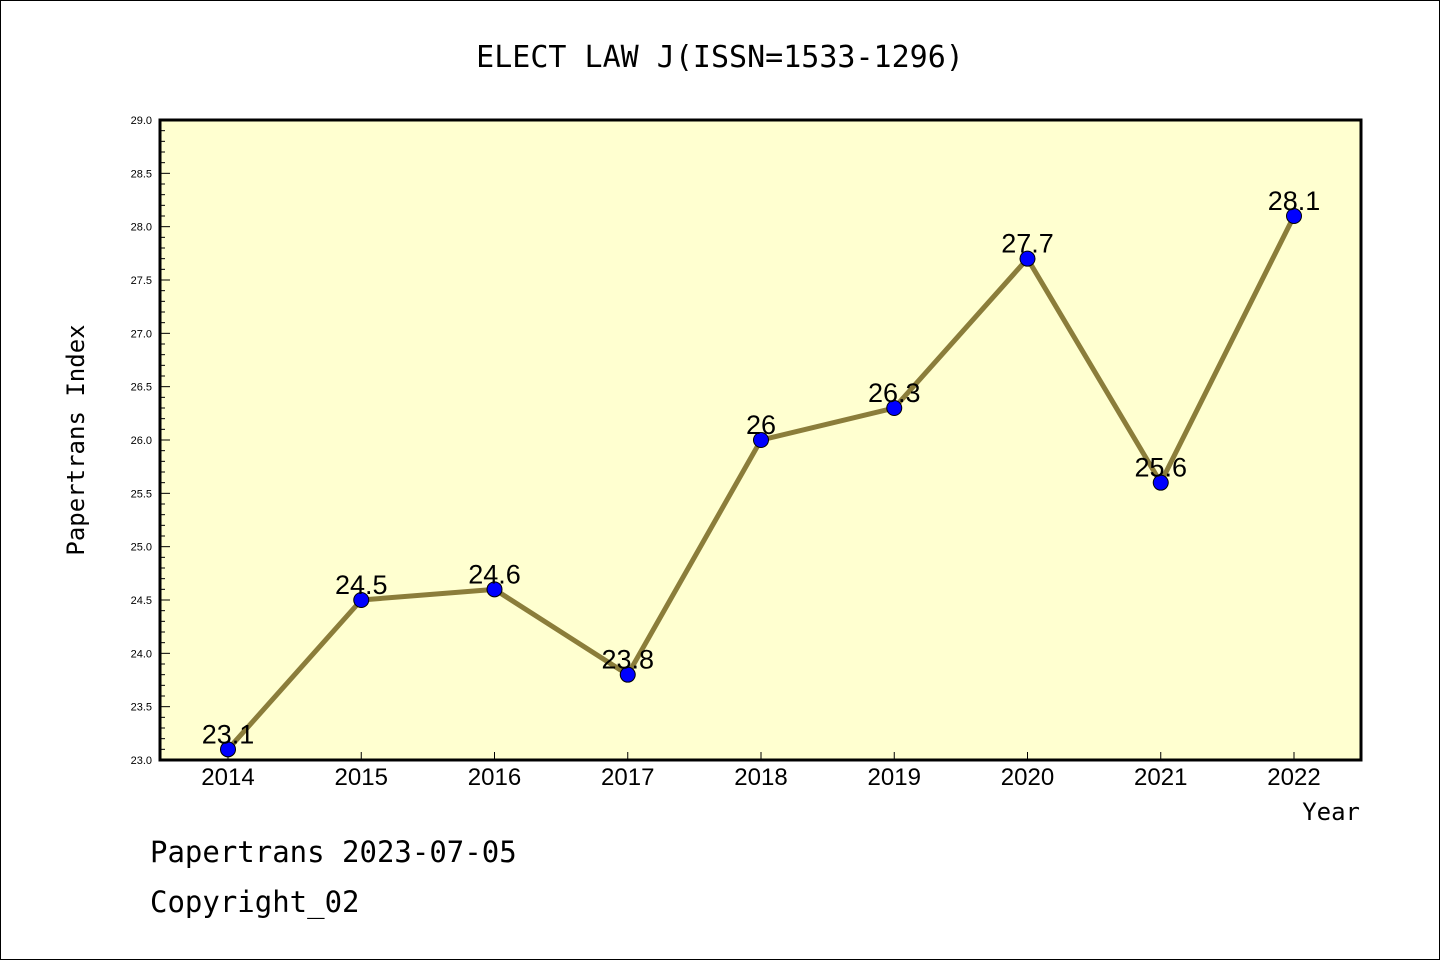  I want to click on data-label: 23.1, so click(228, 734).